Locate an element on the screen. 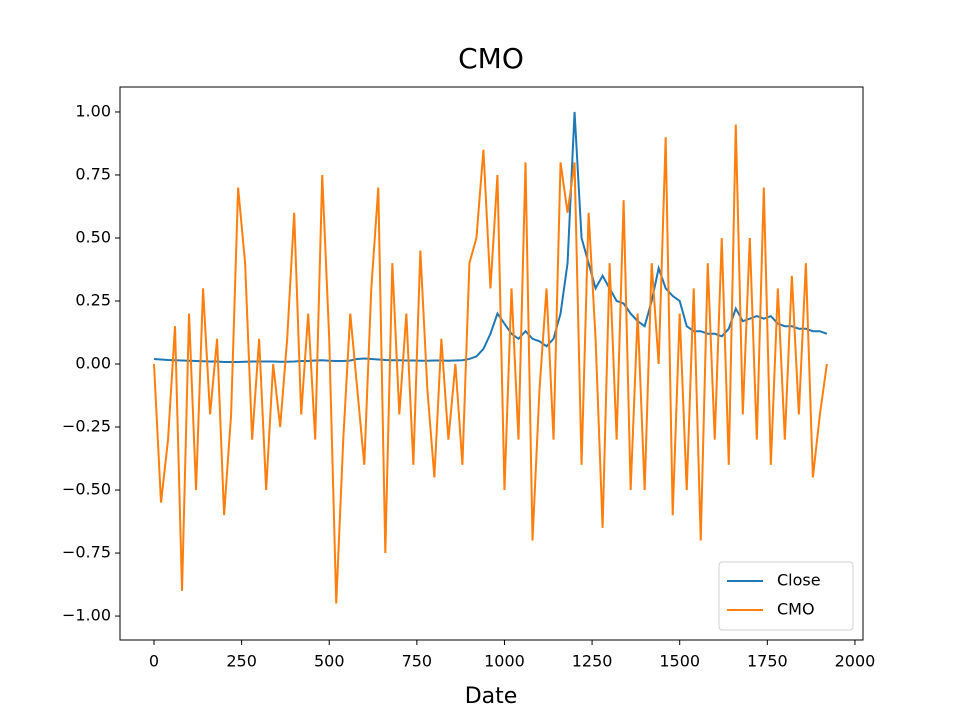 The height and width of the screenshot is (720, 960). x-axis-label: Date is located at coordinates (491, 696).